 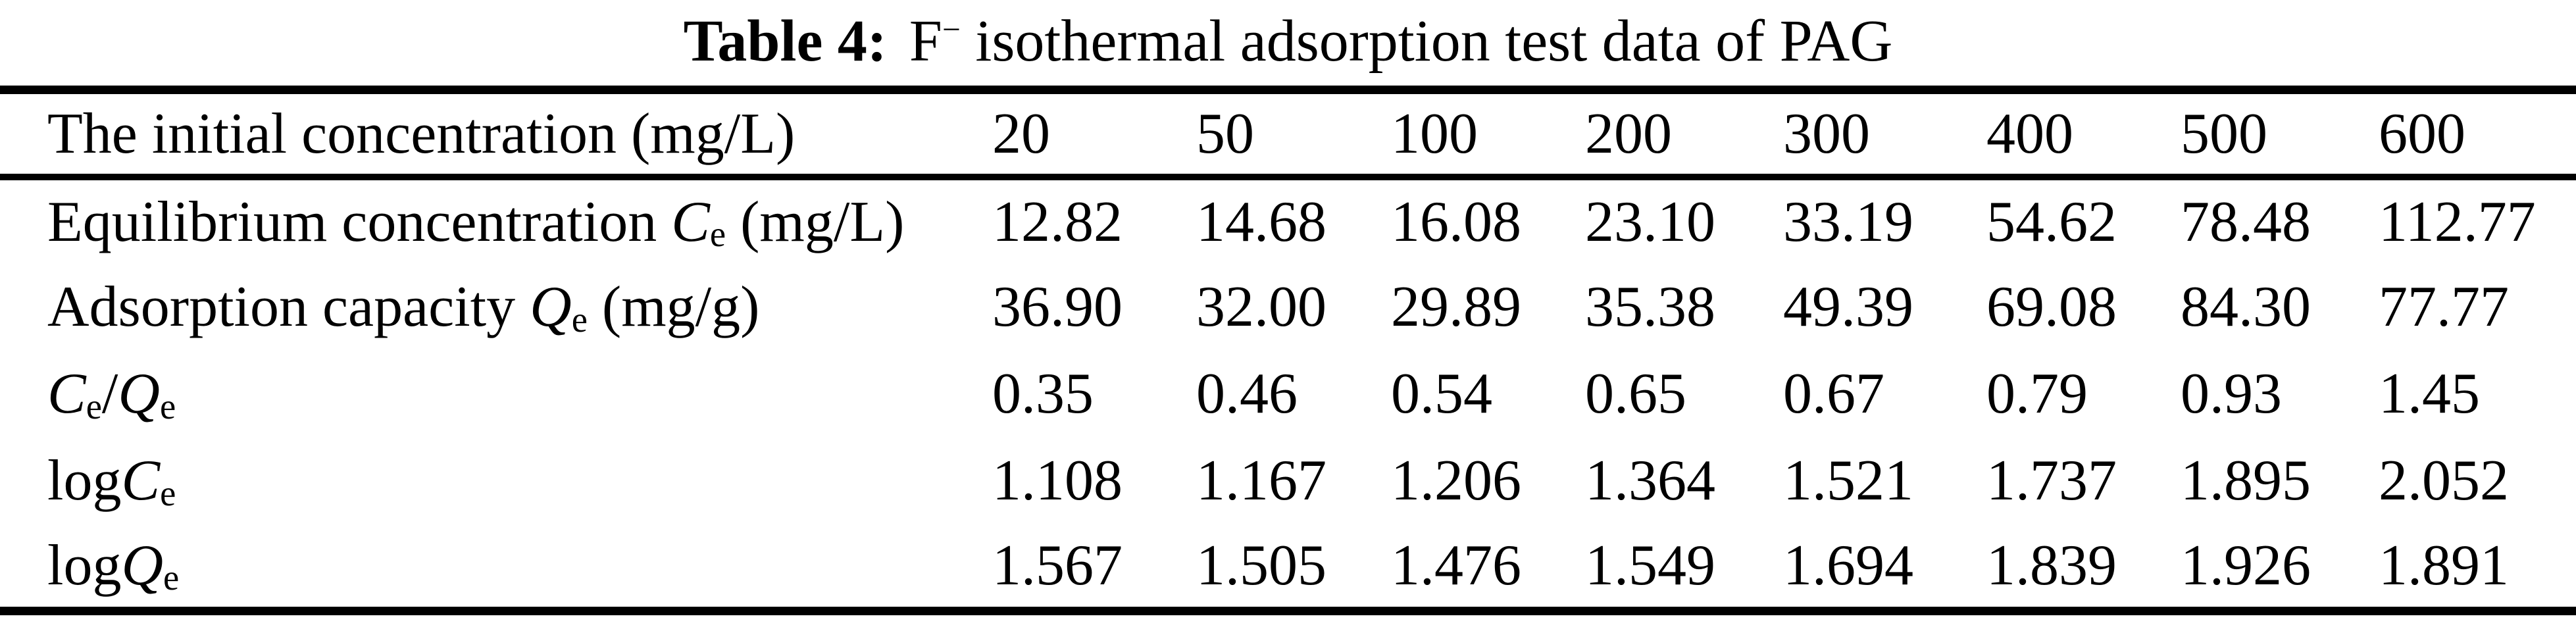 I want to click on cell-value: 0.35, so click(x=1043, y=394).